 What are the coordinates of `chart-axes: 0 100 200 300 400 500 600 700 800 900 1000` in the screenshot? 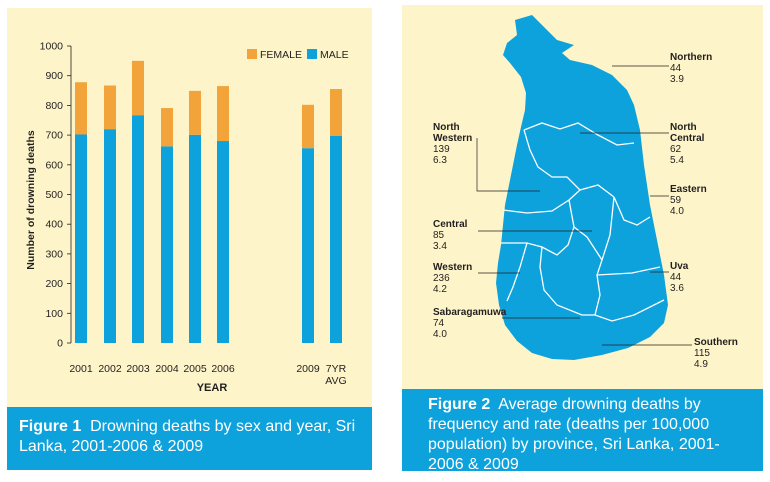 It's located at (56, 195).